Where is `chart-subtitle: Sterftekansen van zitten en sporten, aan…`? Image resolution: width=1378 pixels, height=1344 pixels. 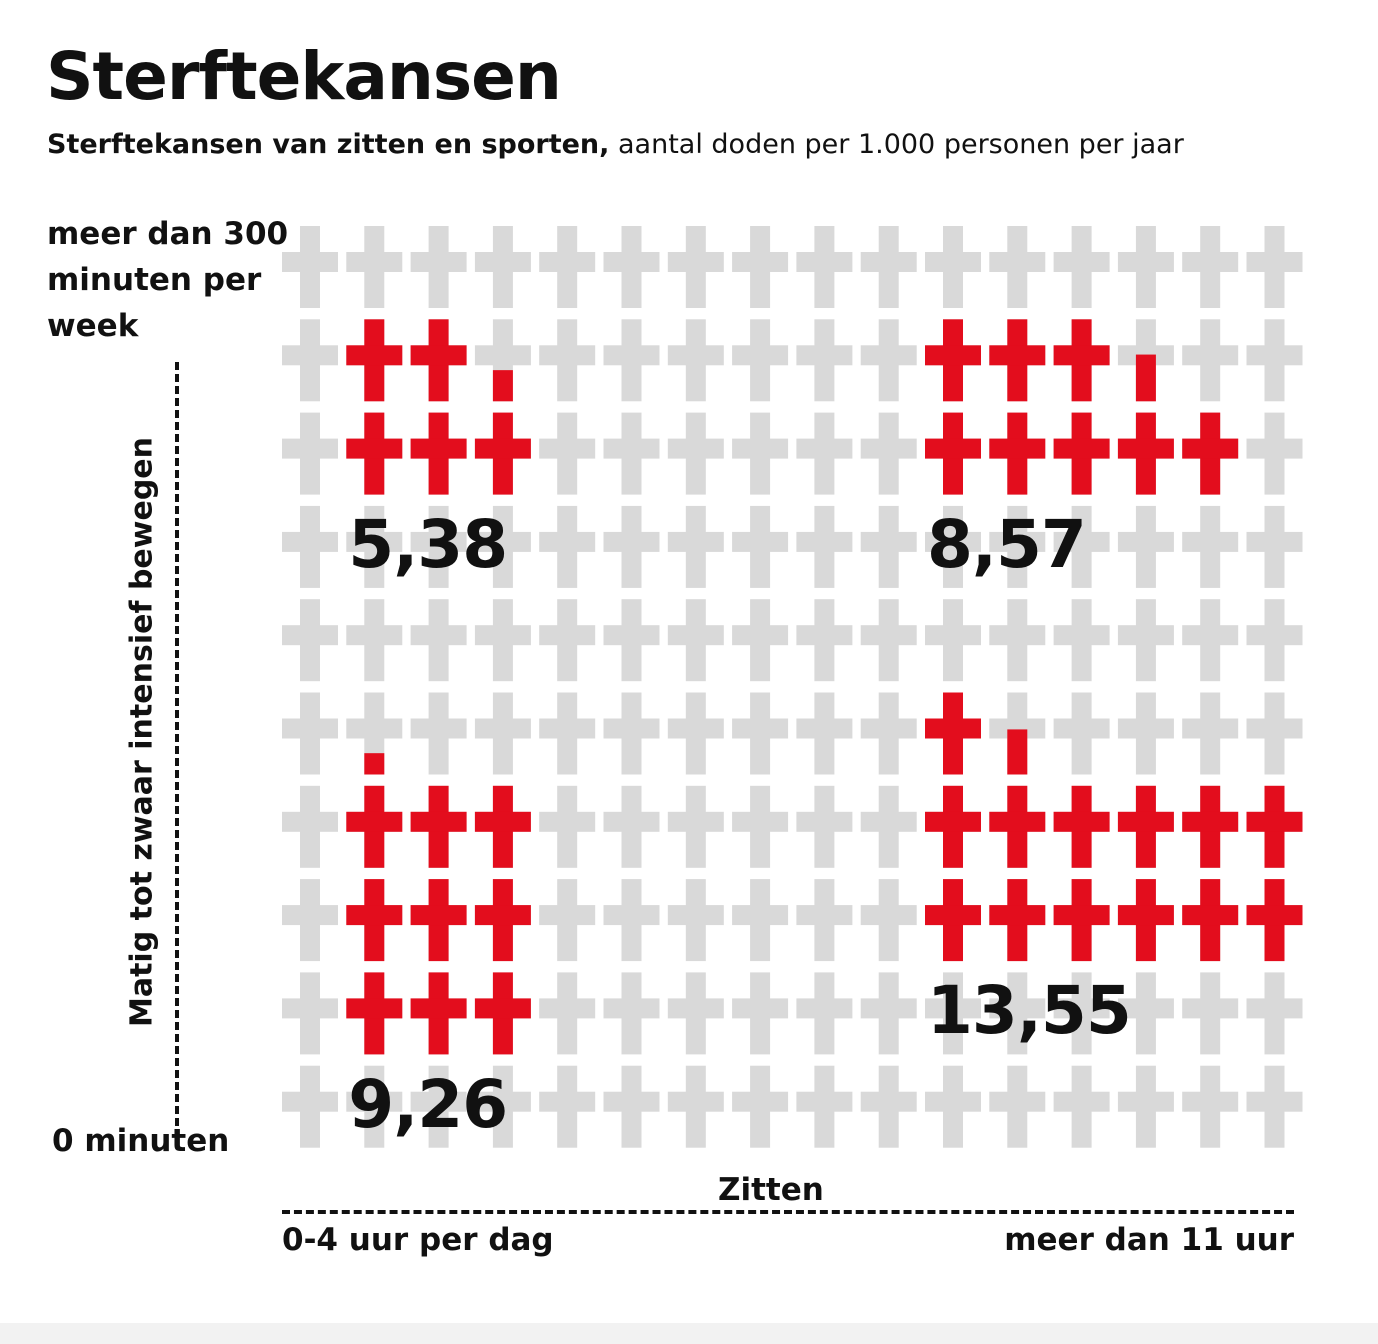
chart-subtitle: Sterftekansen van zitten en sporten, aan… is located at coordinates (615, 144).